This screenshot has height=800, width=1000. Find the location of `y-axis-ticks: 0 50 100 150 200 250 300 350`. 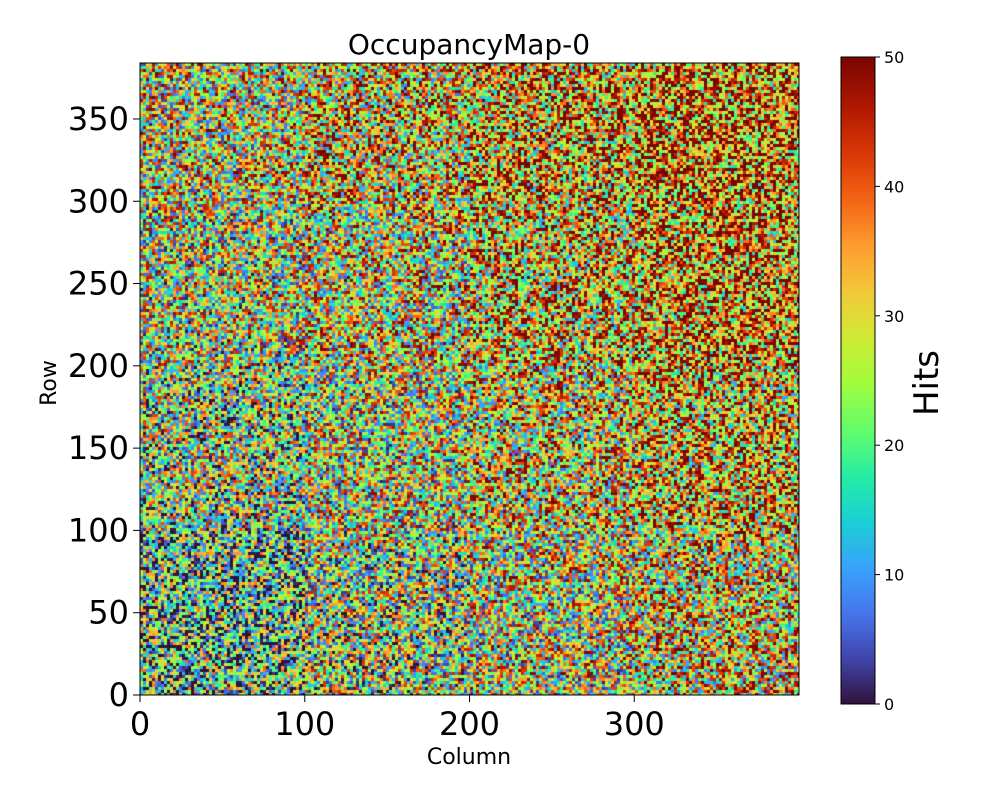

y-axis-ticks: 0 50 100 150 200 250 300 350 is located at coordinates (104, 407).